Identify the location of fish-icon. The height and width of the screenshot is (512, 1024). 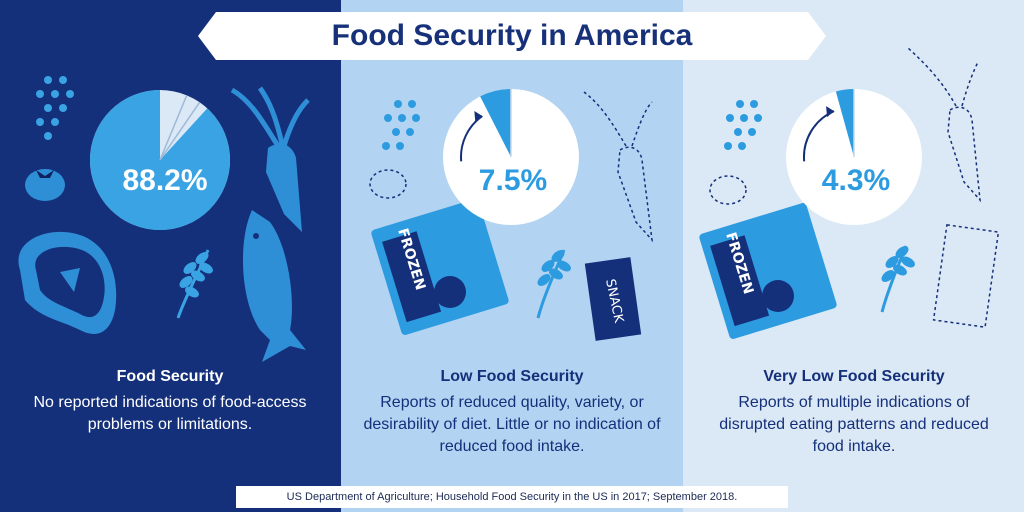
(274, 286).